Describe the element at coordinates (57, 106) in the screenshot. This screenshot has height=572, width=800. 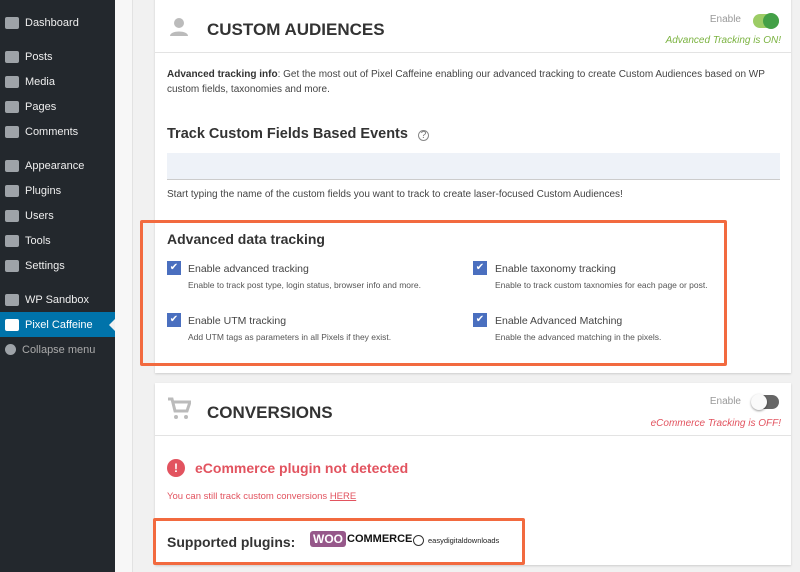
I see `sidebar-item-pages: Pages` at that location.